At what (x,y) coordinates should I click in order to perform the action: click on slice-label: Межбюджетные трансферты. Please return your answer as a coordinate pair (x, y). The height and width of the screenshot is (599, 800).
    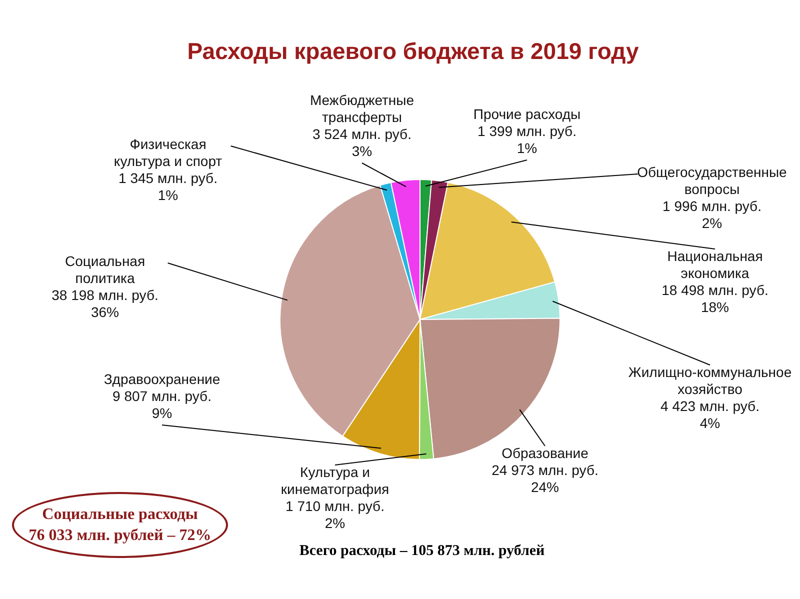
    Looking at the image, I should click on (362, 108).